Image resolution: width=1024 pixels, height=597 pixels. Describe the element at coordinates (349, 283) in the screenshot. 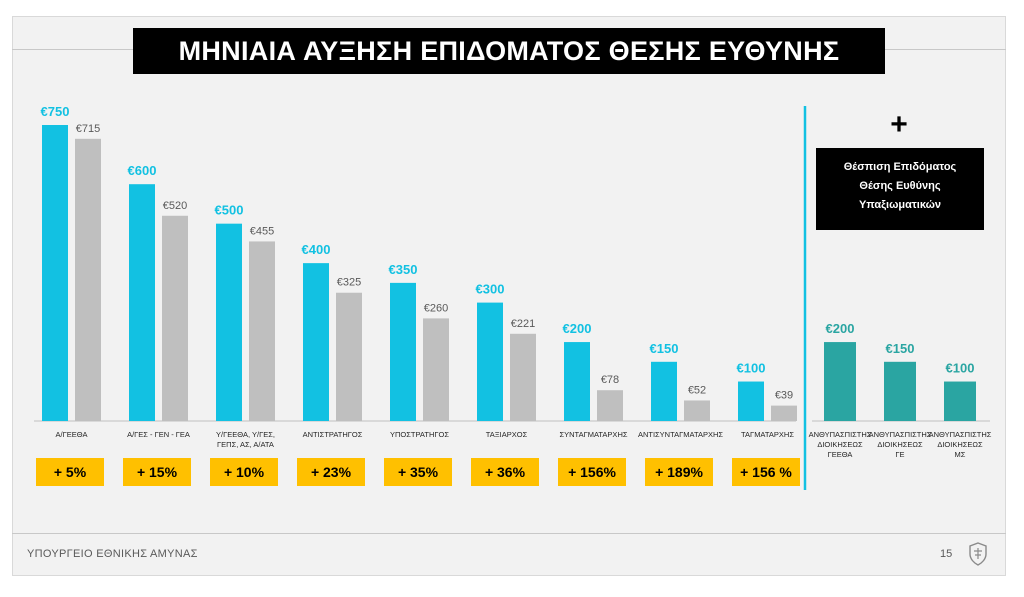

I see `data-label-previous: €325` at that location.